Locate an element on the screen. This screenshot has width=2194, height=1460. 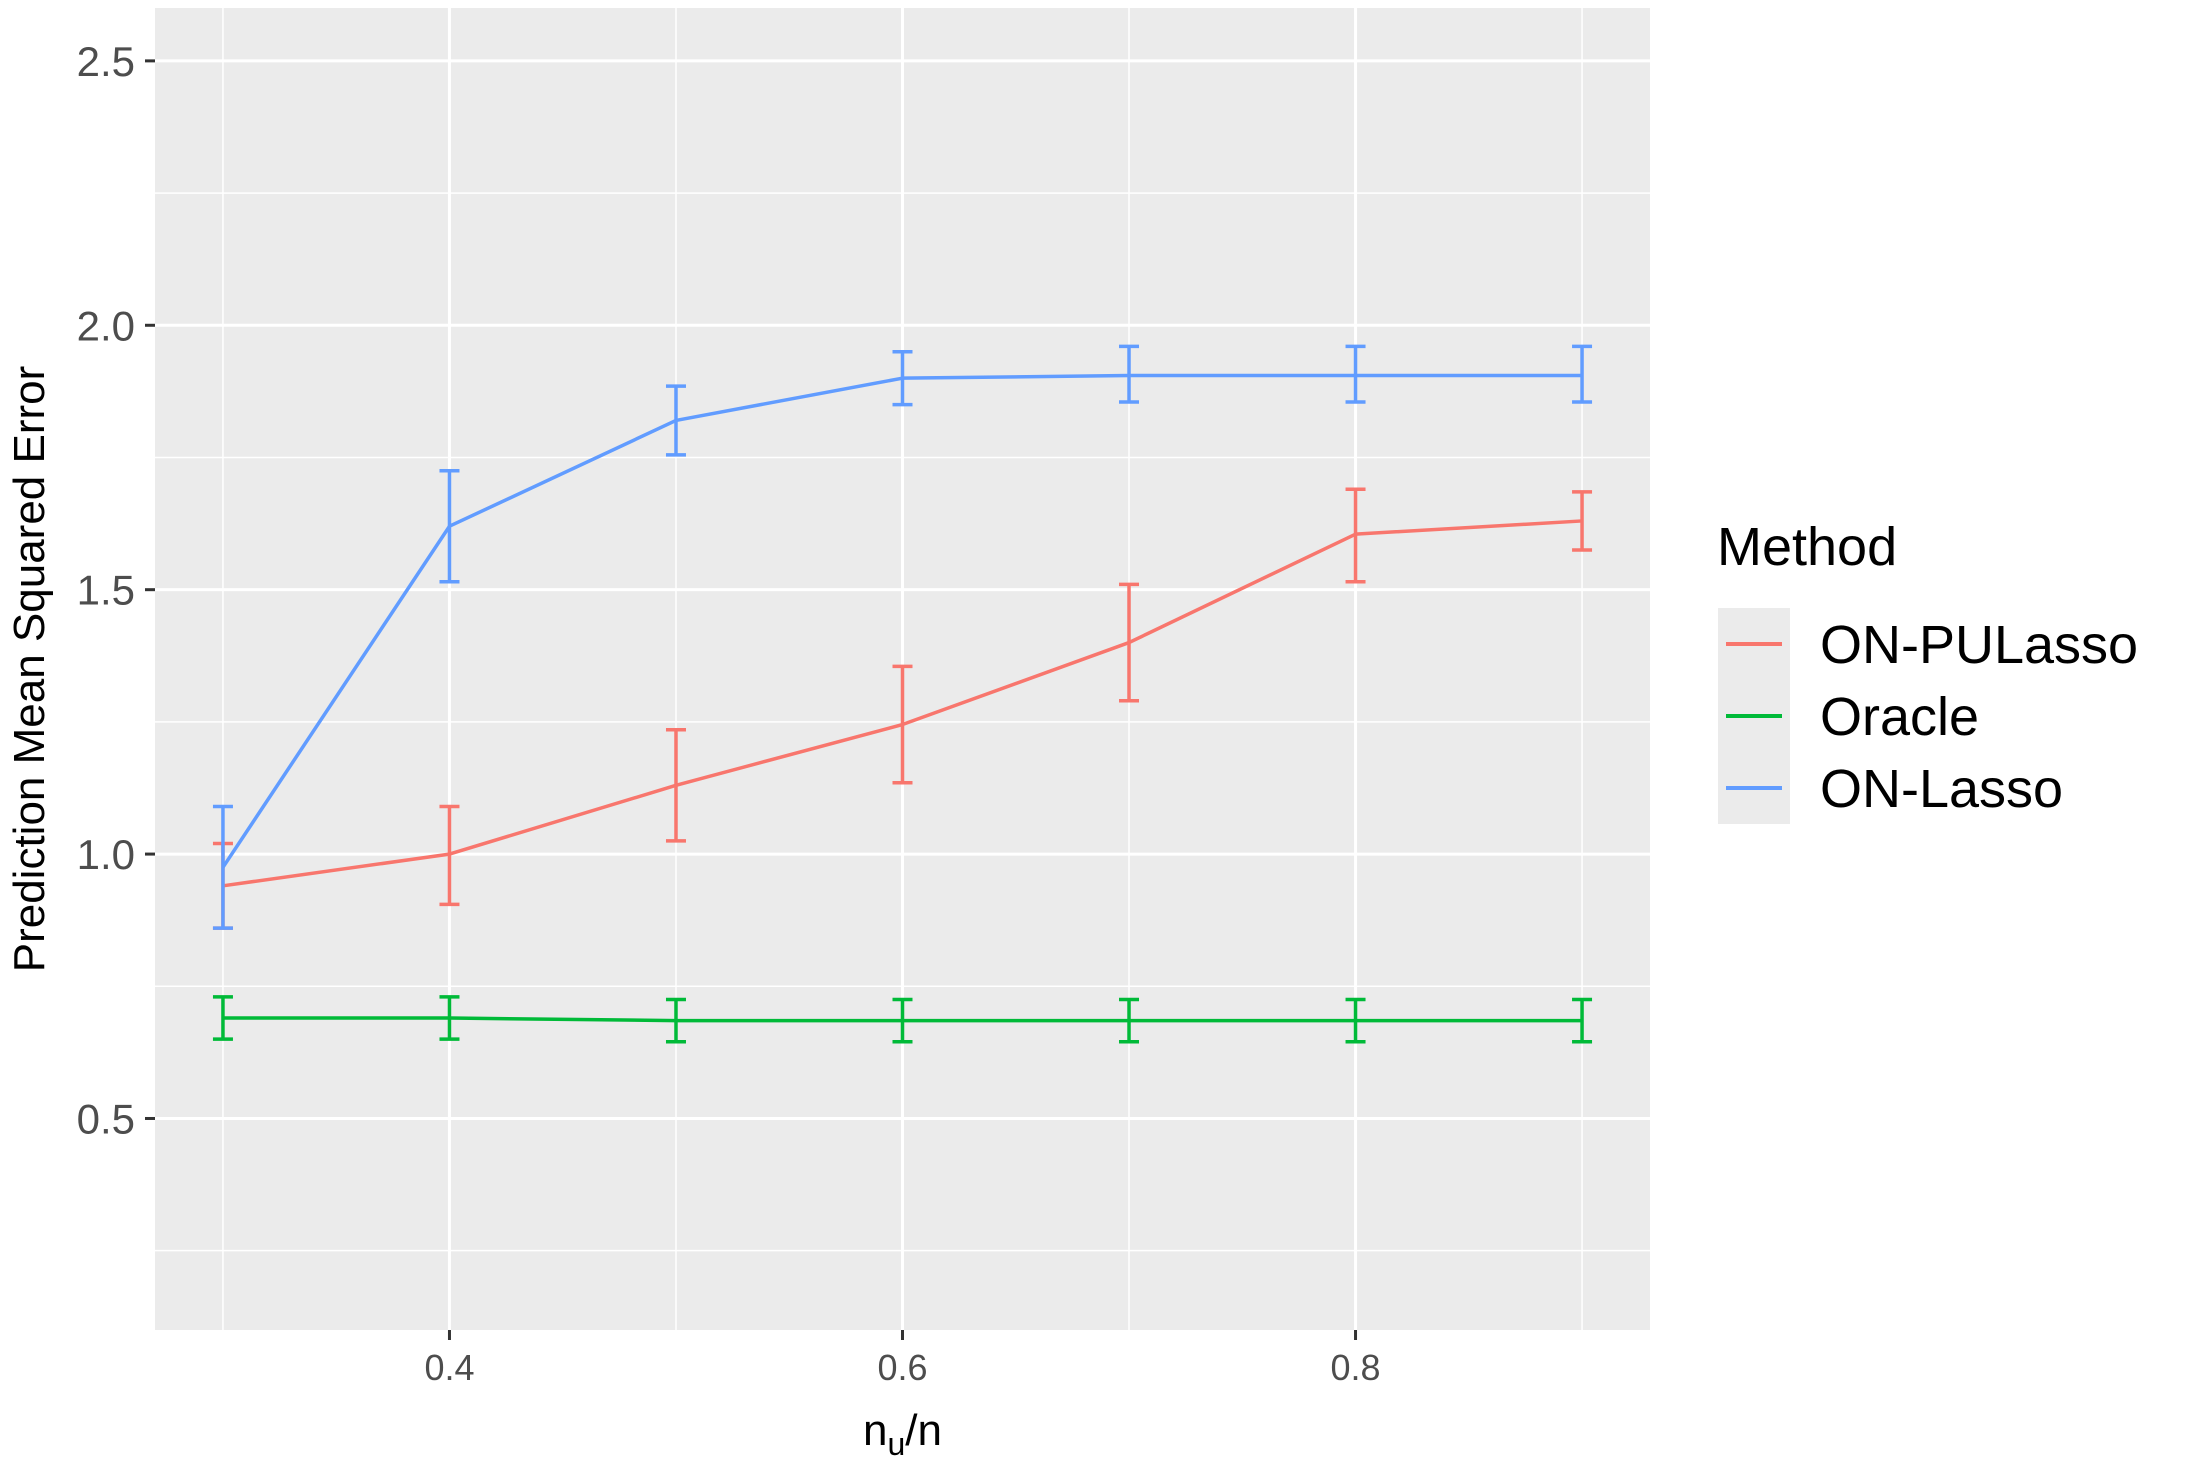
x-axis-title-tail: /n is located at coordinates (923, 1430).